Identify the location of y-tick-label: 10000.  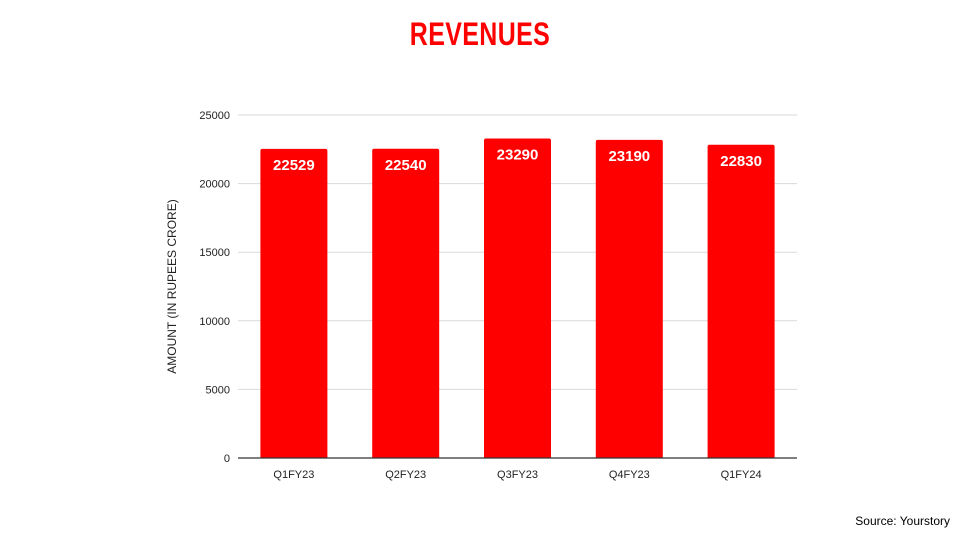
(214, 322).